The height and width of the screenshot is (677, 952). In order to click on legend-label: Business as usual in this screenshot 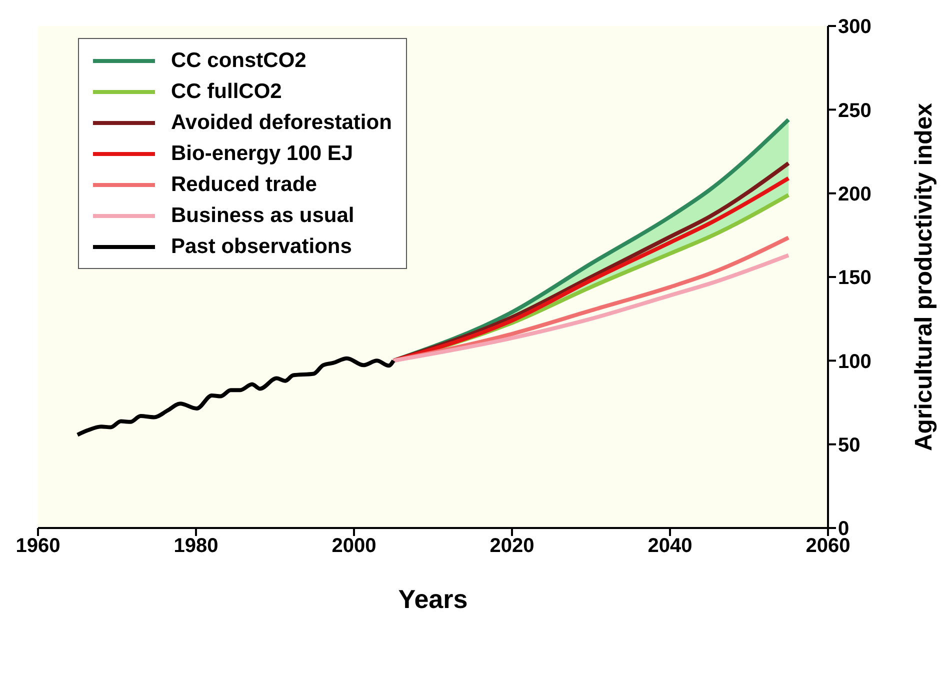, I will do `click(262, 216)`.